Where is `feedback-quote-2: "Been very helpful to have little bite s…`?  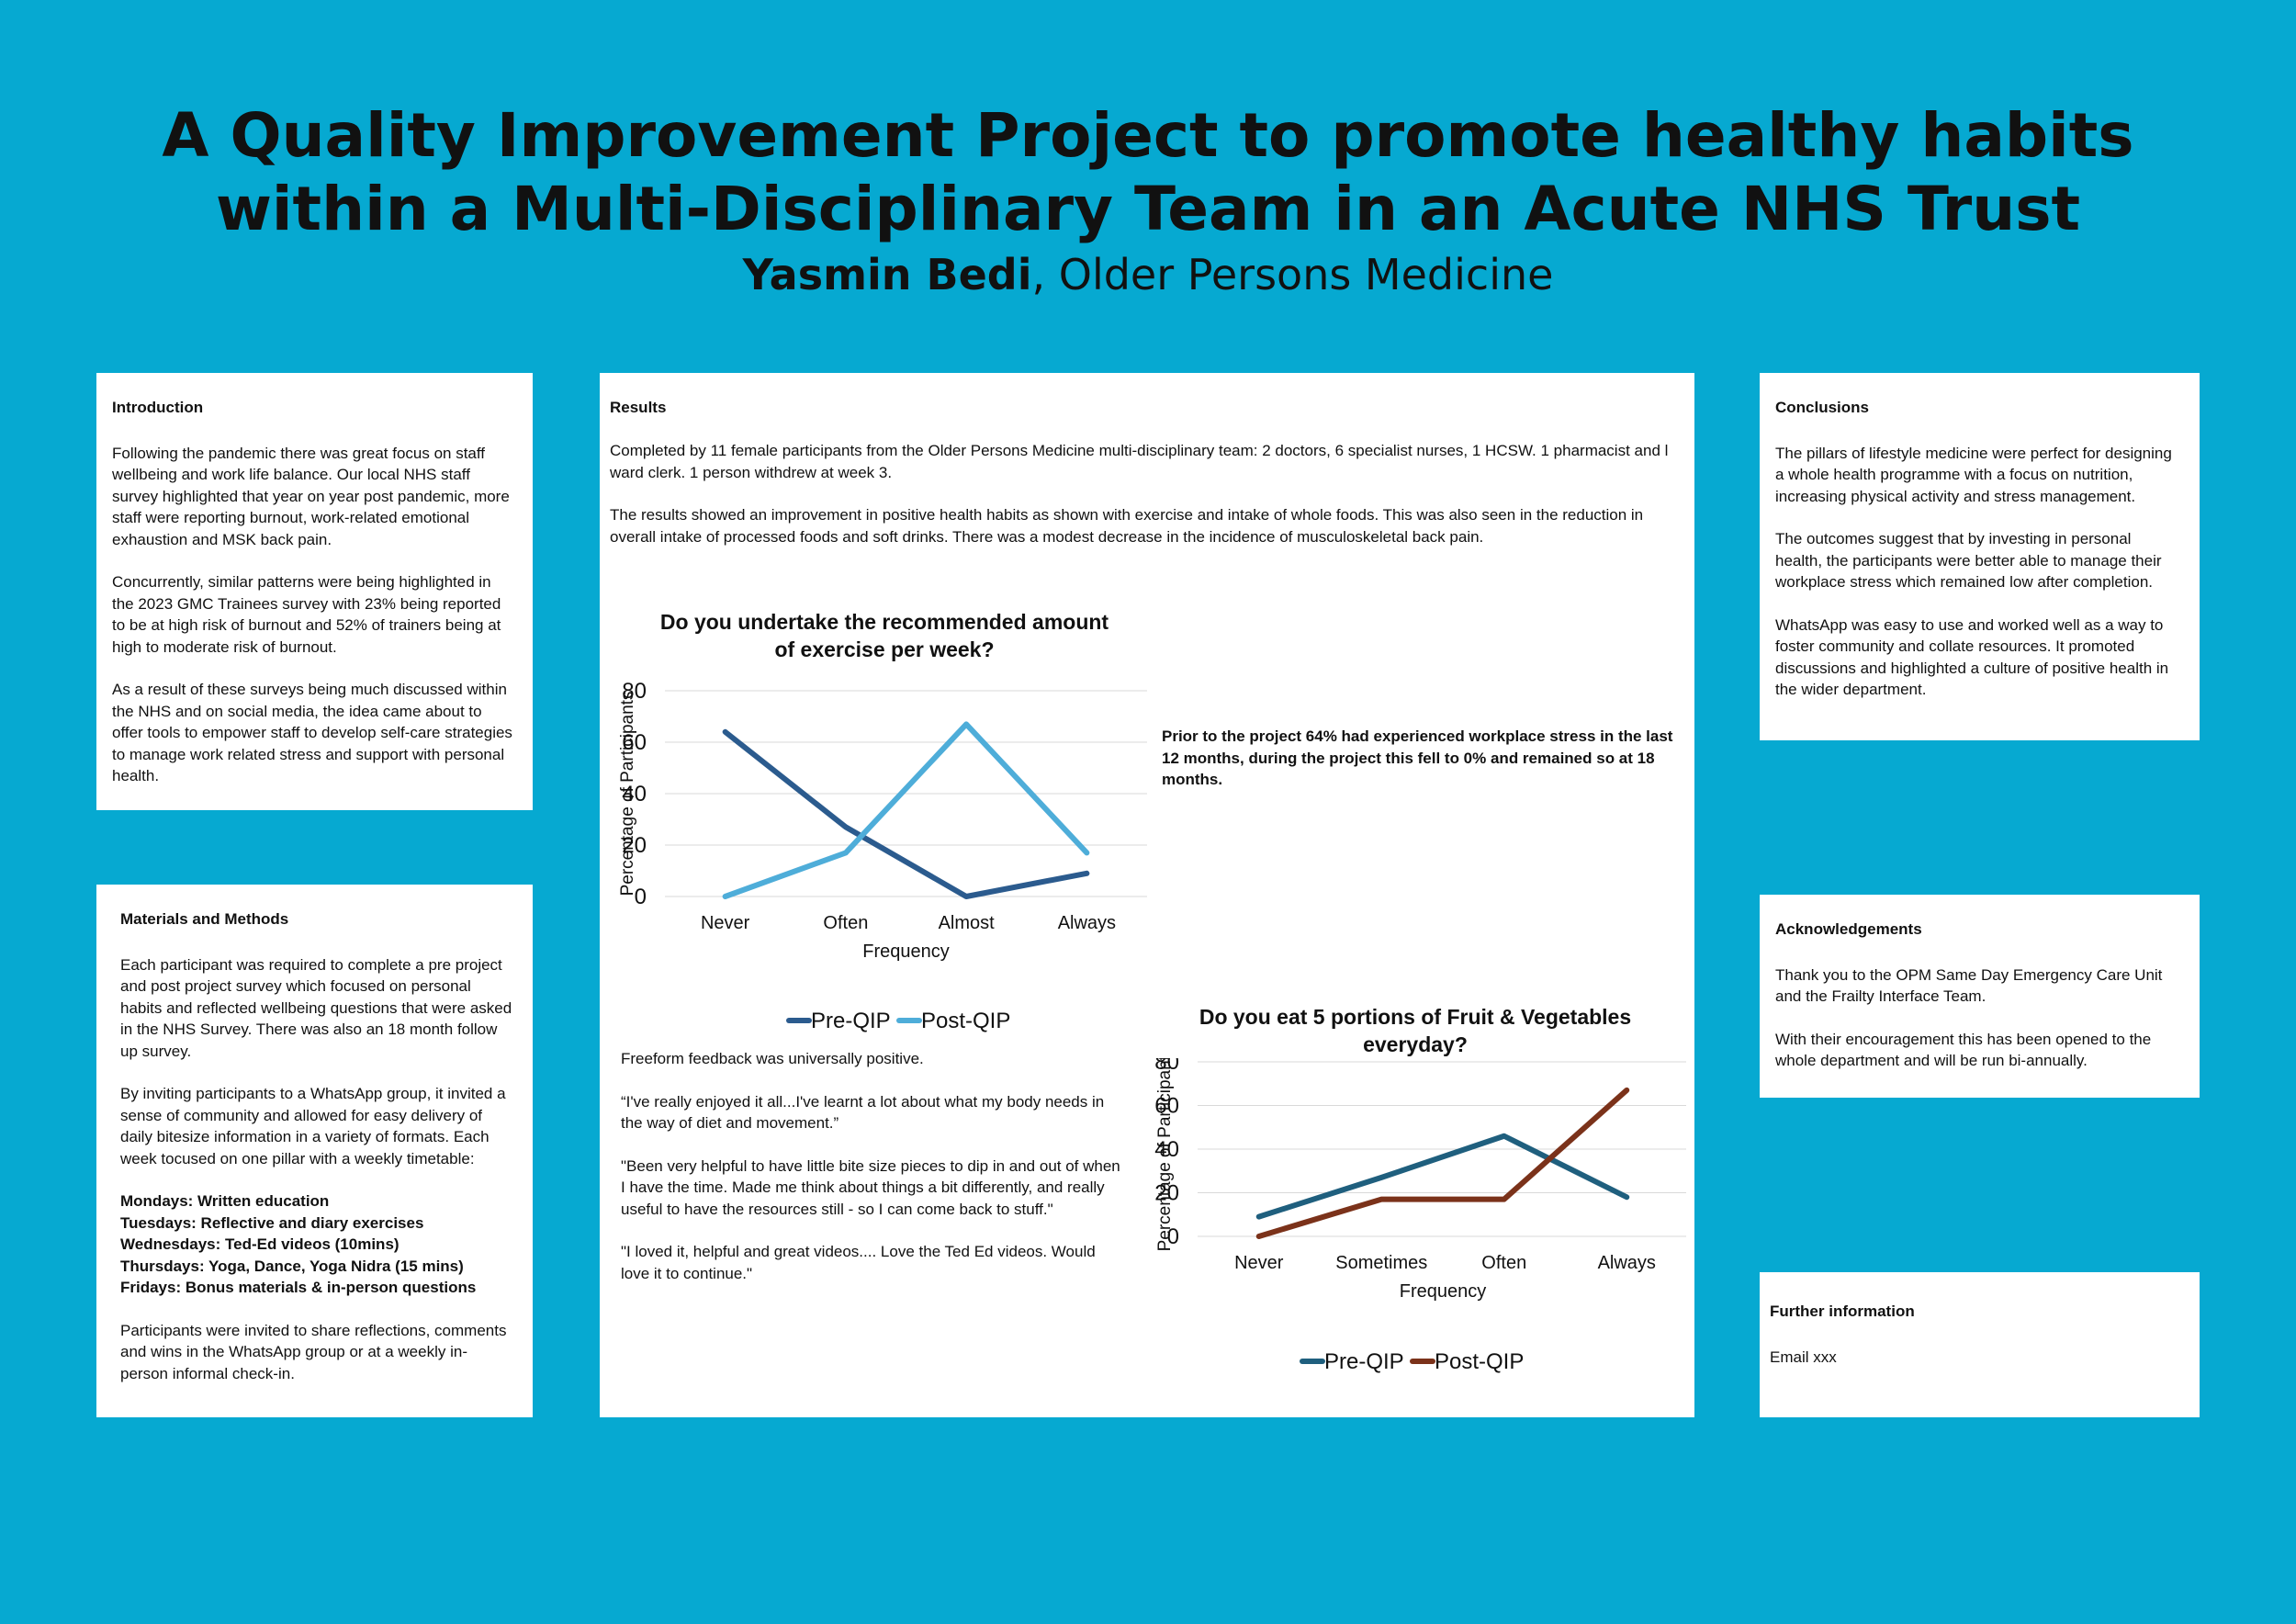 feedback-quote-2: "Been very helpful to have little bite s… is located at coordinates (870, 1187).